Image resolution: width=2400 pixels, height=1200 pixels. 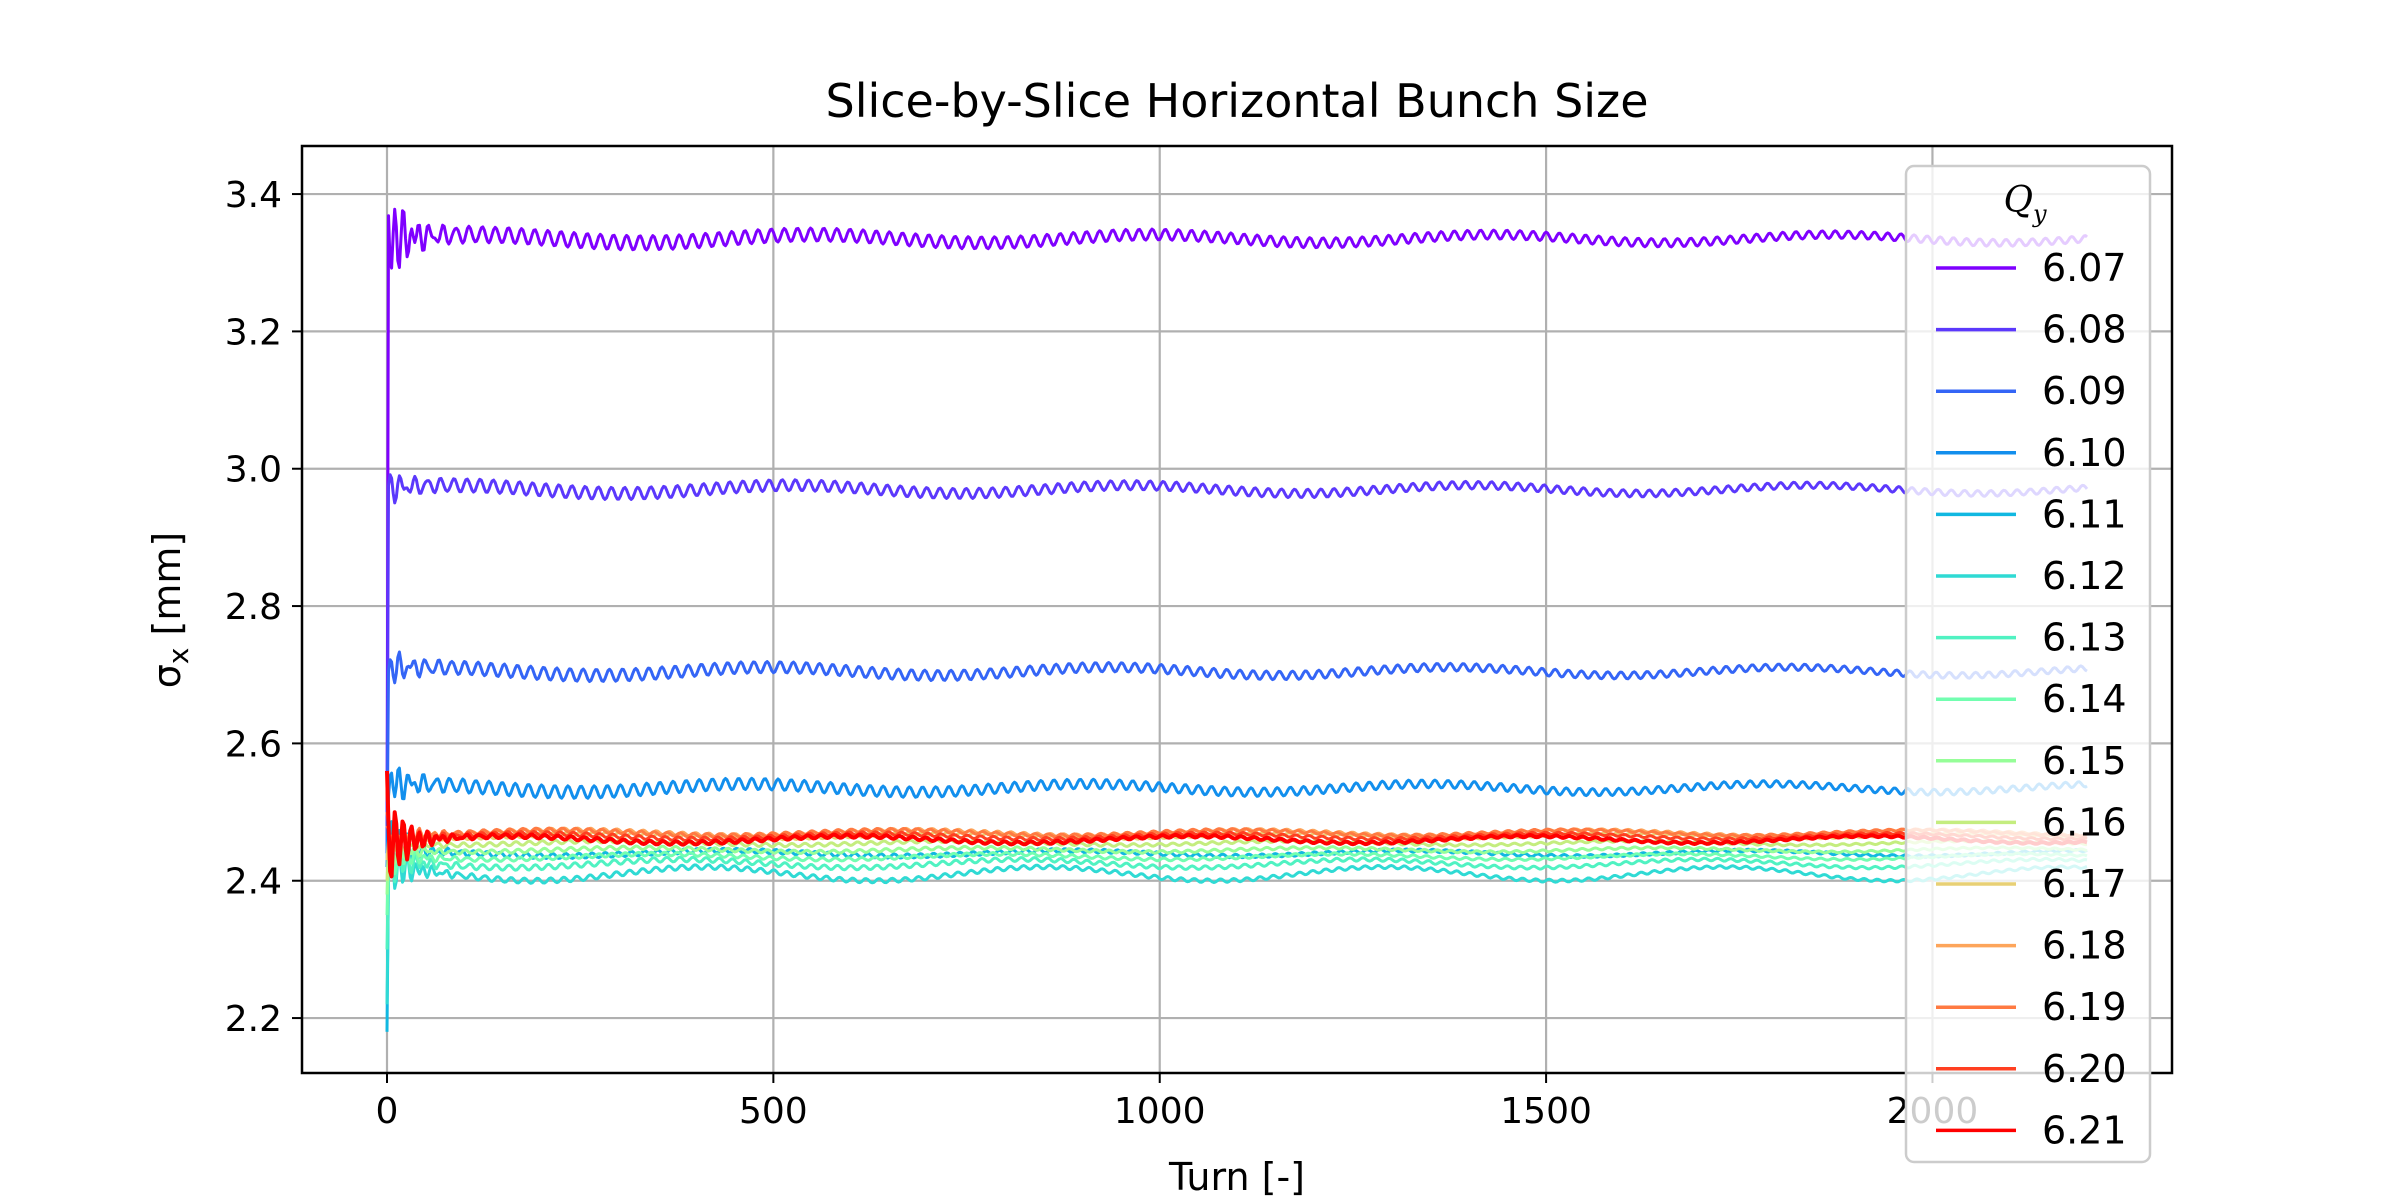 I want to click on x-axis-label: Turn [-], so click(x=1236, y=1177).